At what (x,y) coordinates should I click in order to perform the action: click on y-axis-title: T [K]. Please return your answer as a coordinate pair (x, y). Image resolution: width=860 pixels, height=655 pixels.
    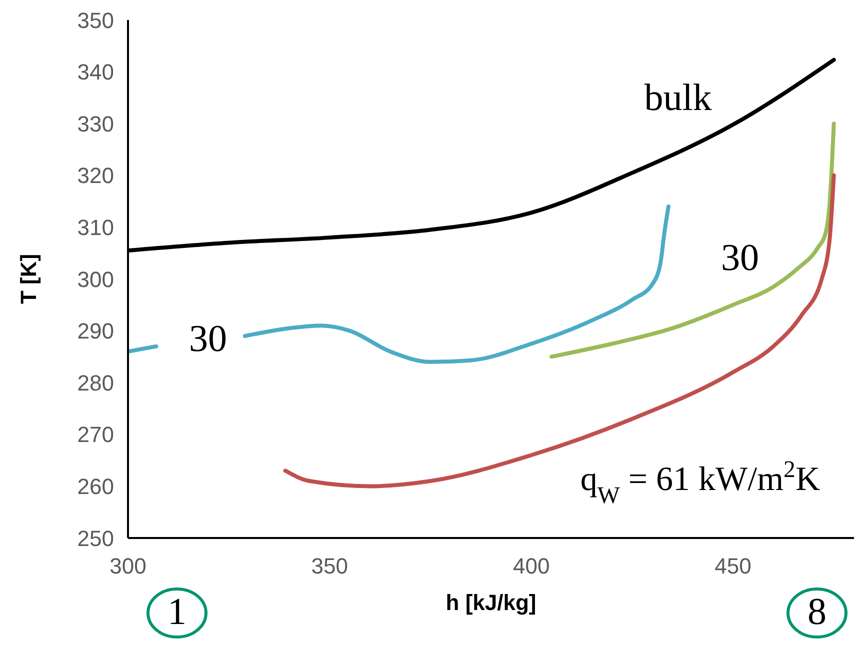
    Looking at the image, I should click on (28, 279).